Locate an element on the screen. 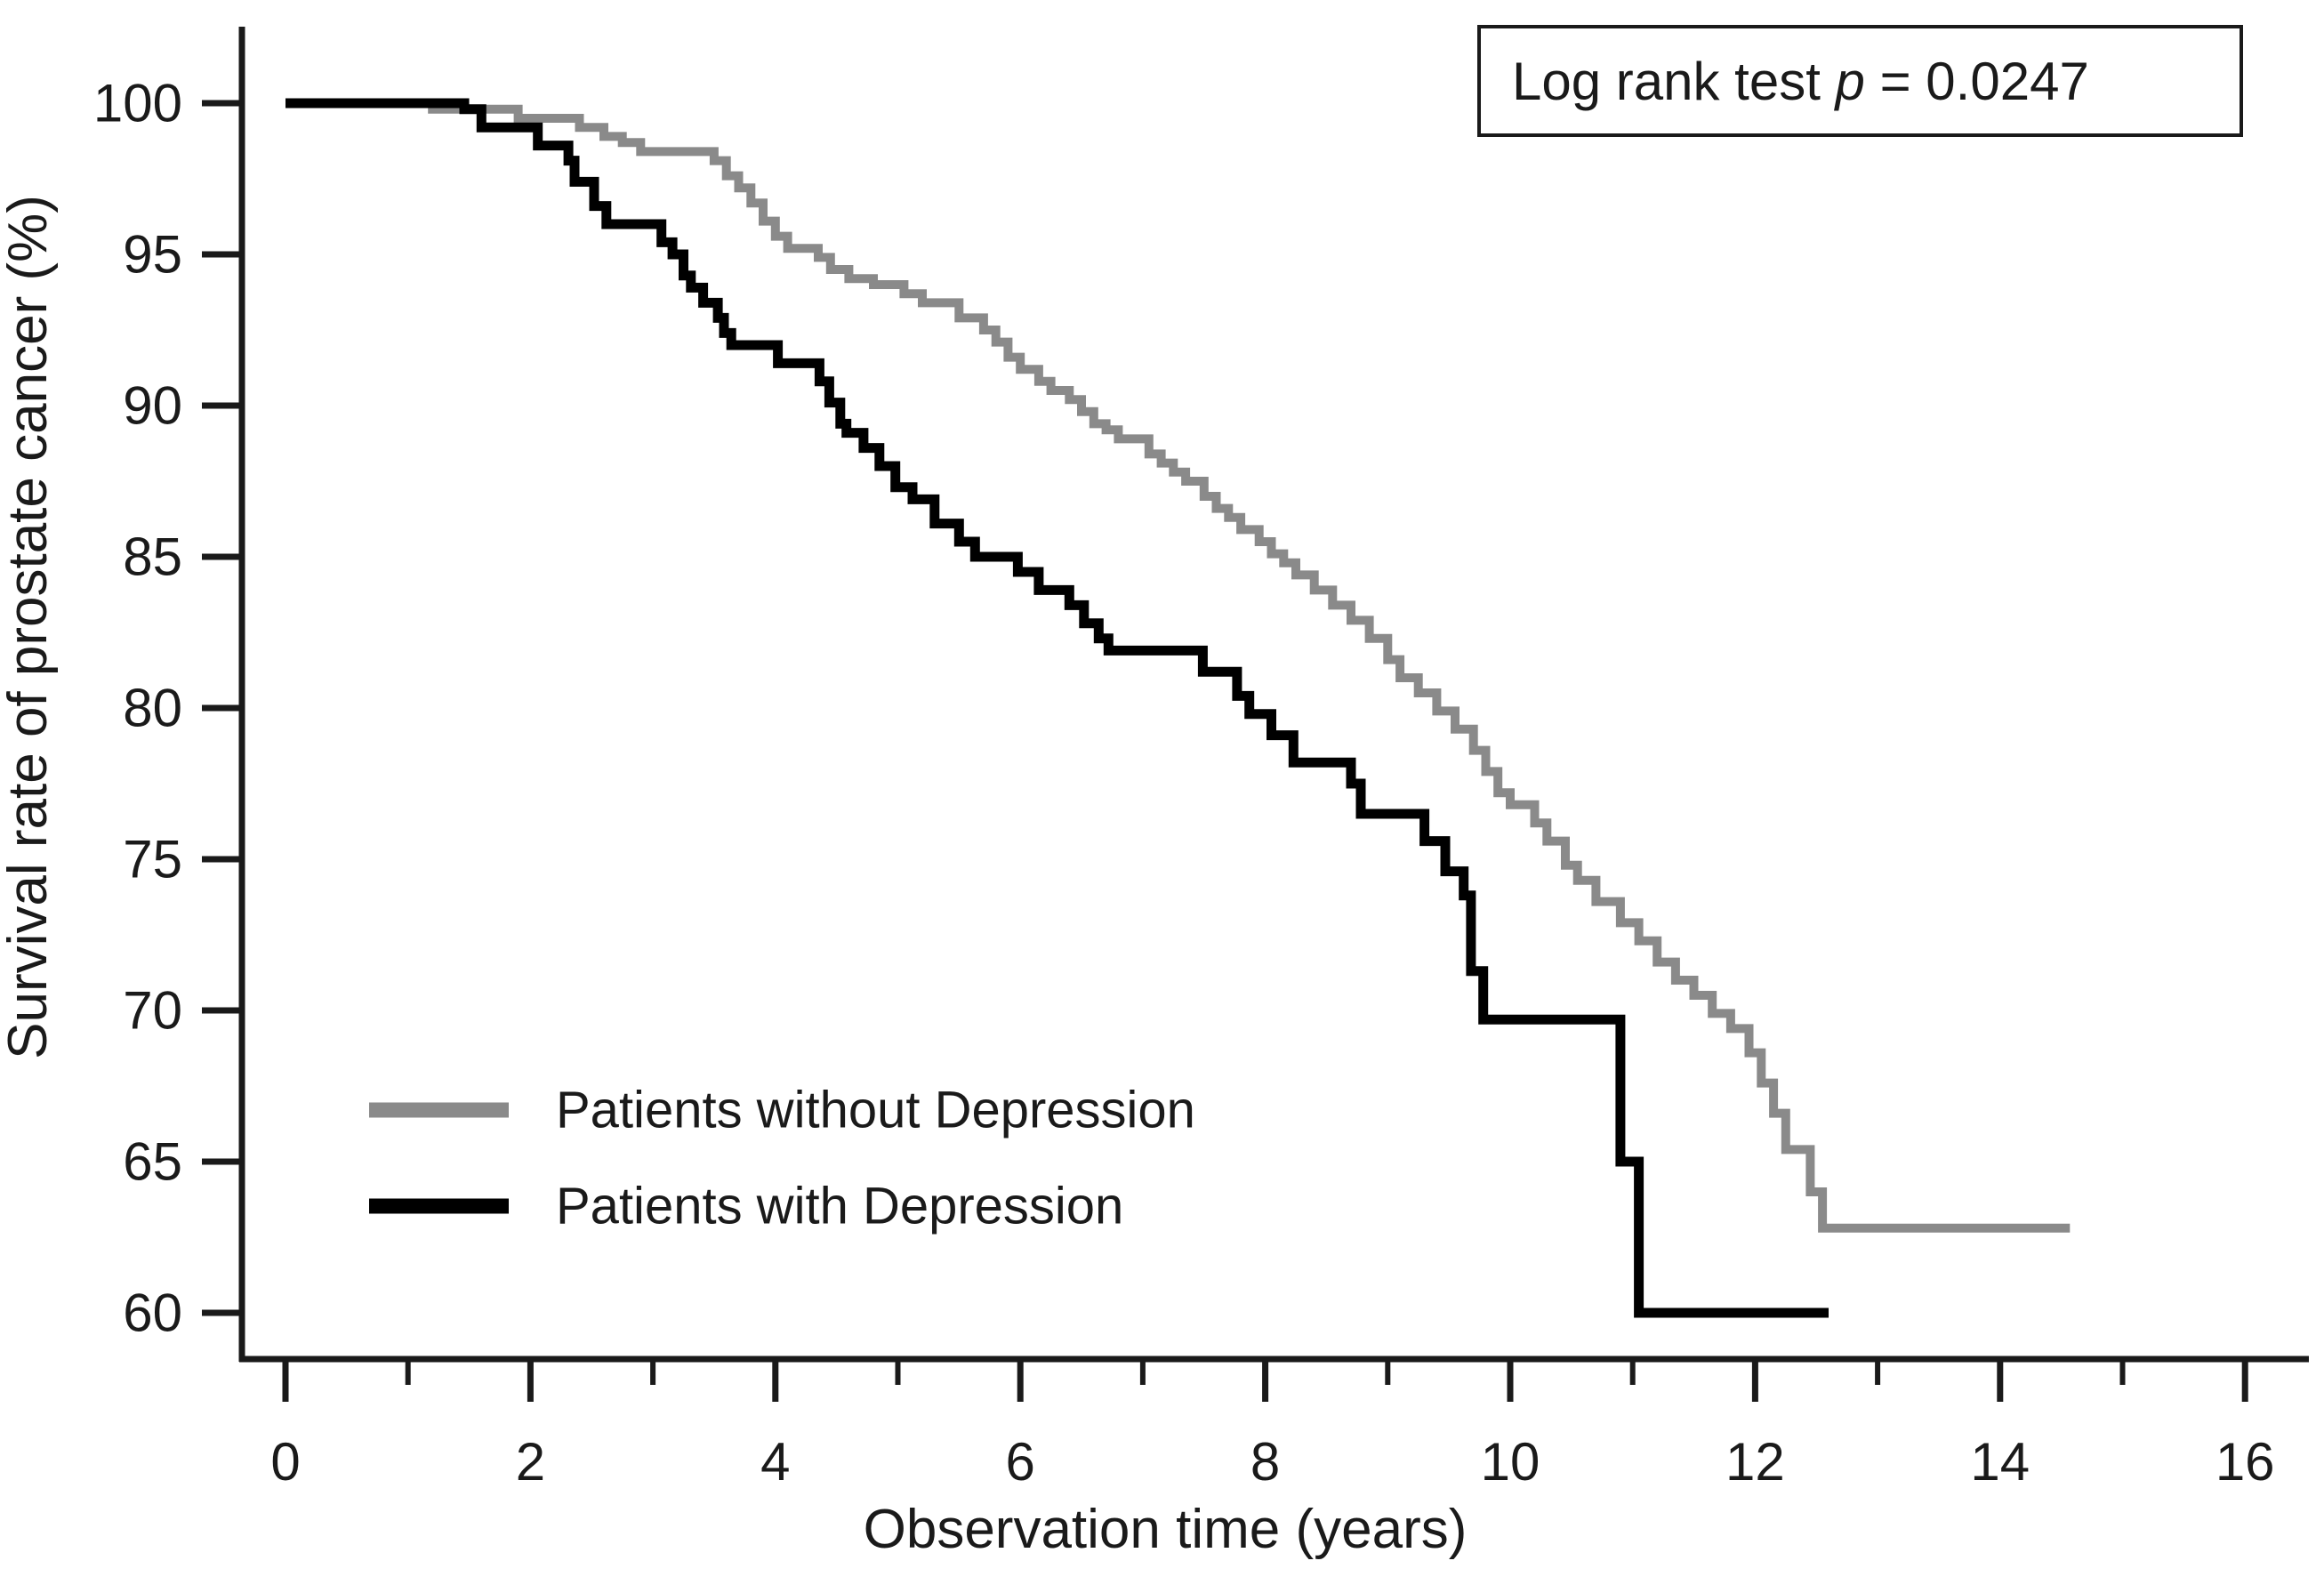  x-axis: 0 2 4 6 8 10 12 14 16 is located at coordinates (1274, 1424).